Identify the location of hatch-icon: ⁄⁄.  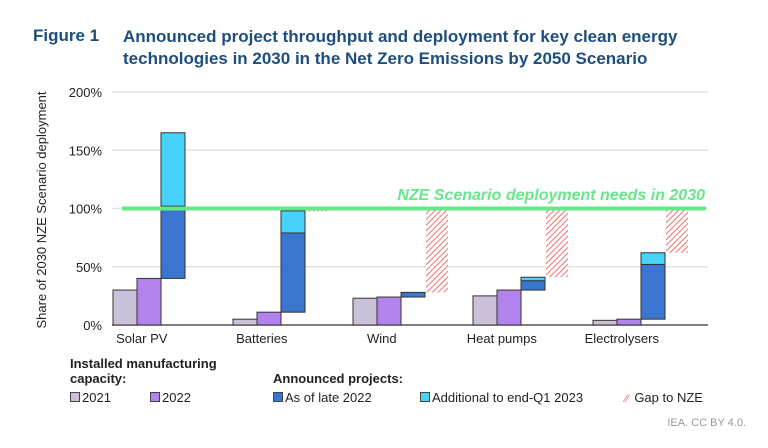
(627, 399).